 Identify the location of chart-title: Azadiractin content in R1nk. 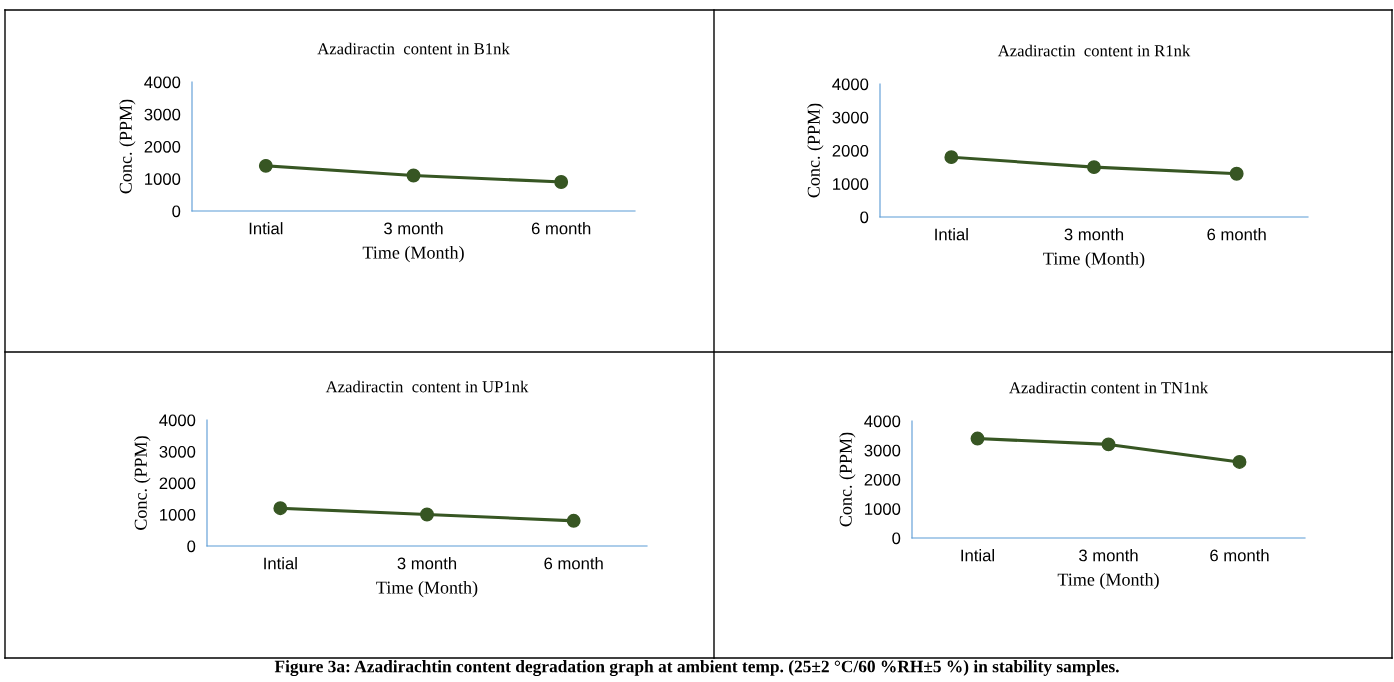
(1094, 50).